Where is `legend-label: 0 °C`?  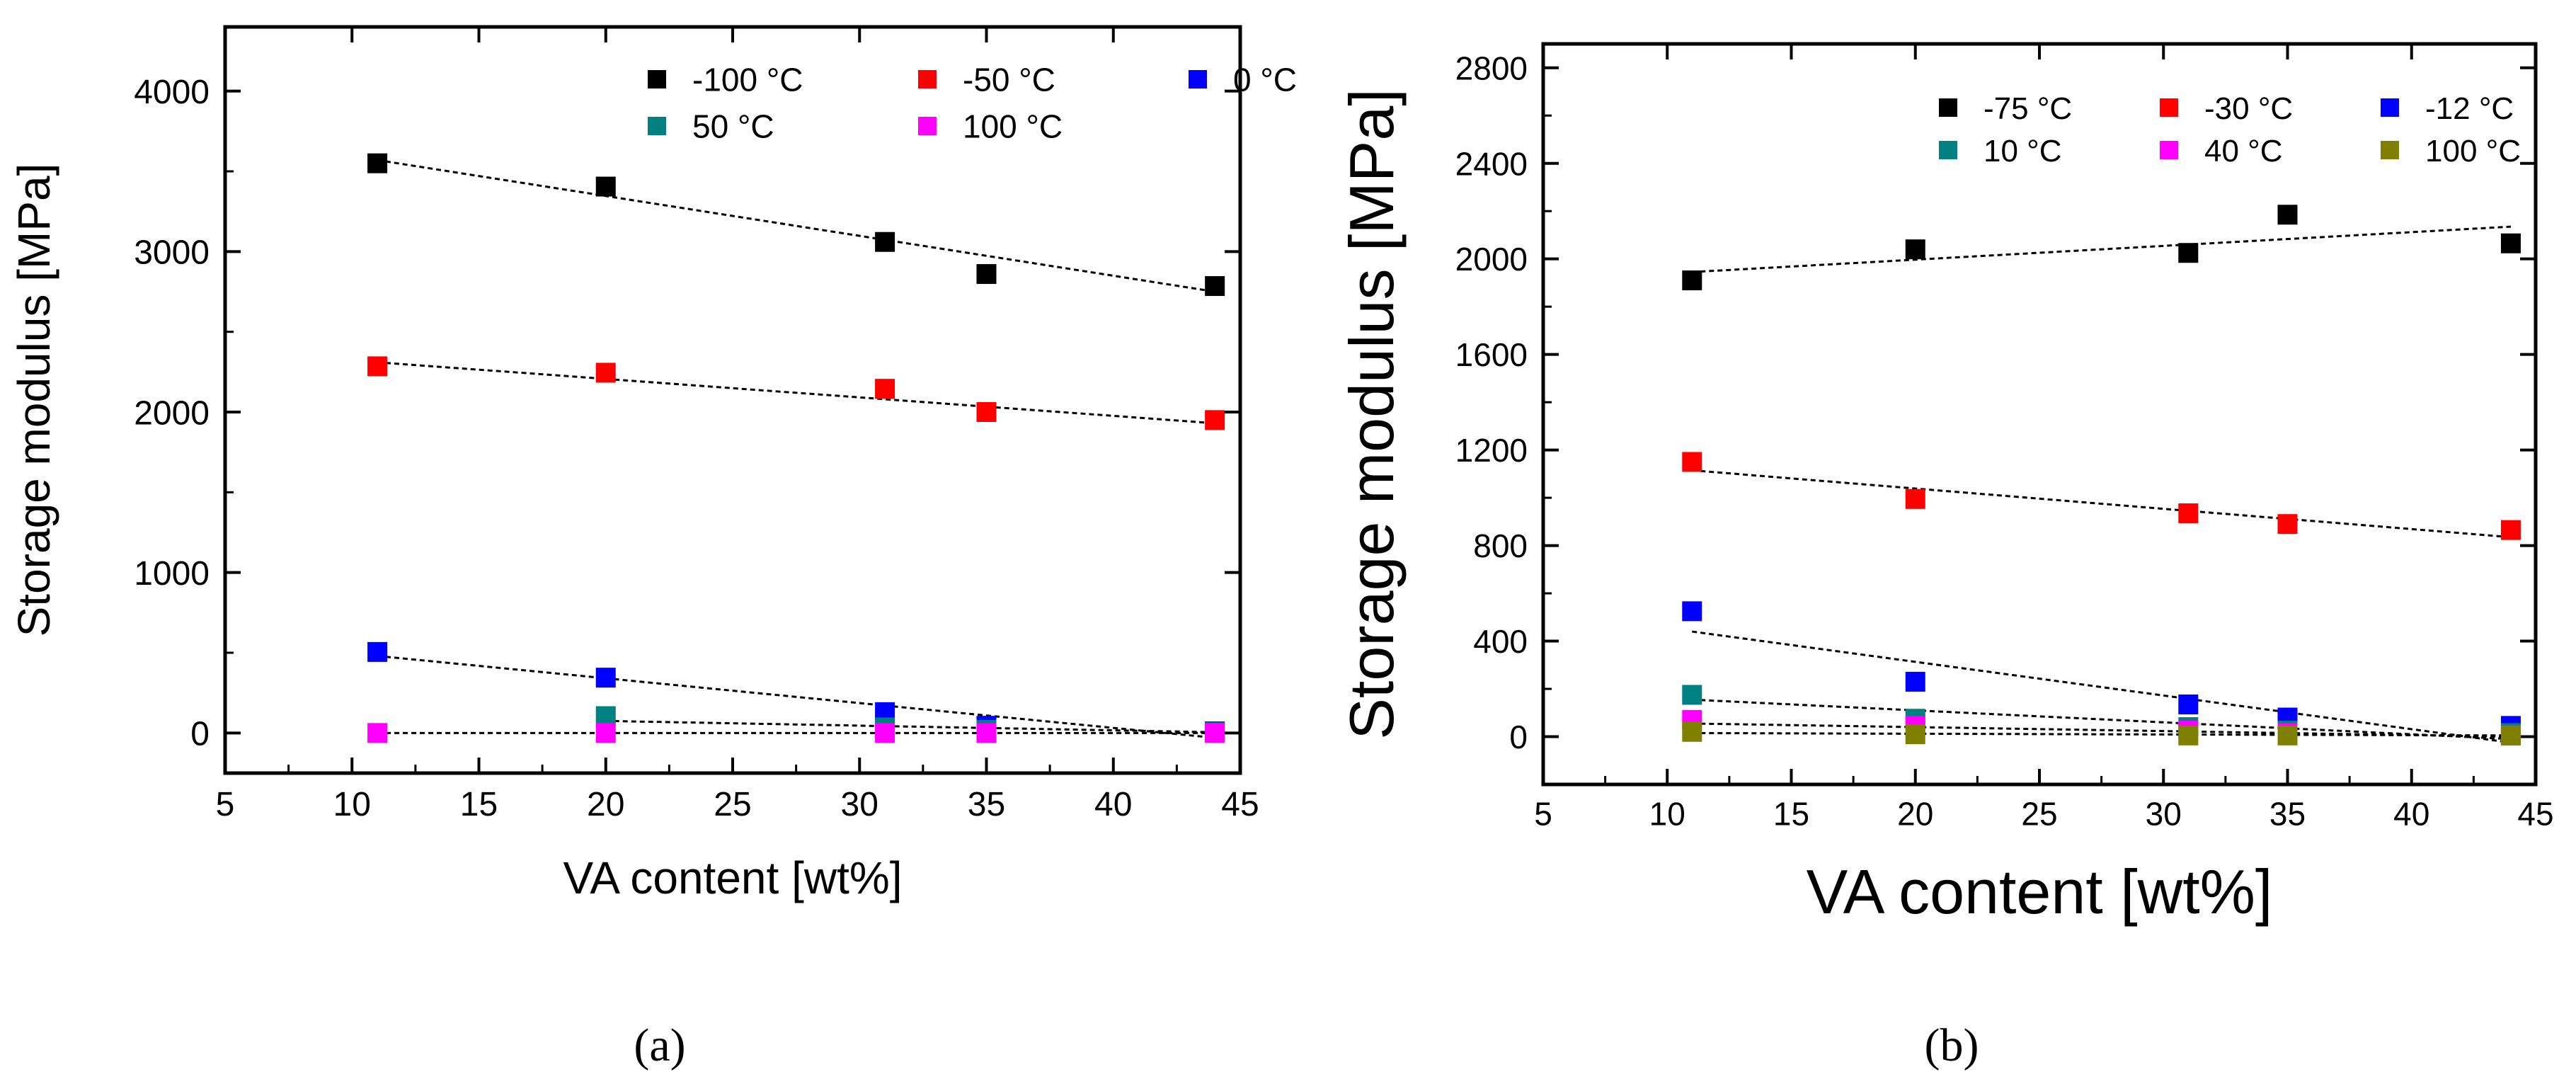
legend-label: 0 °C is located at coordinates (1265, 80).